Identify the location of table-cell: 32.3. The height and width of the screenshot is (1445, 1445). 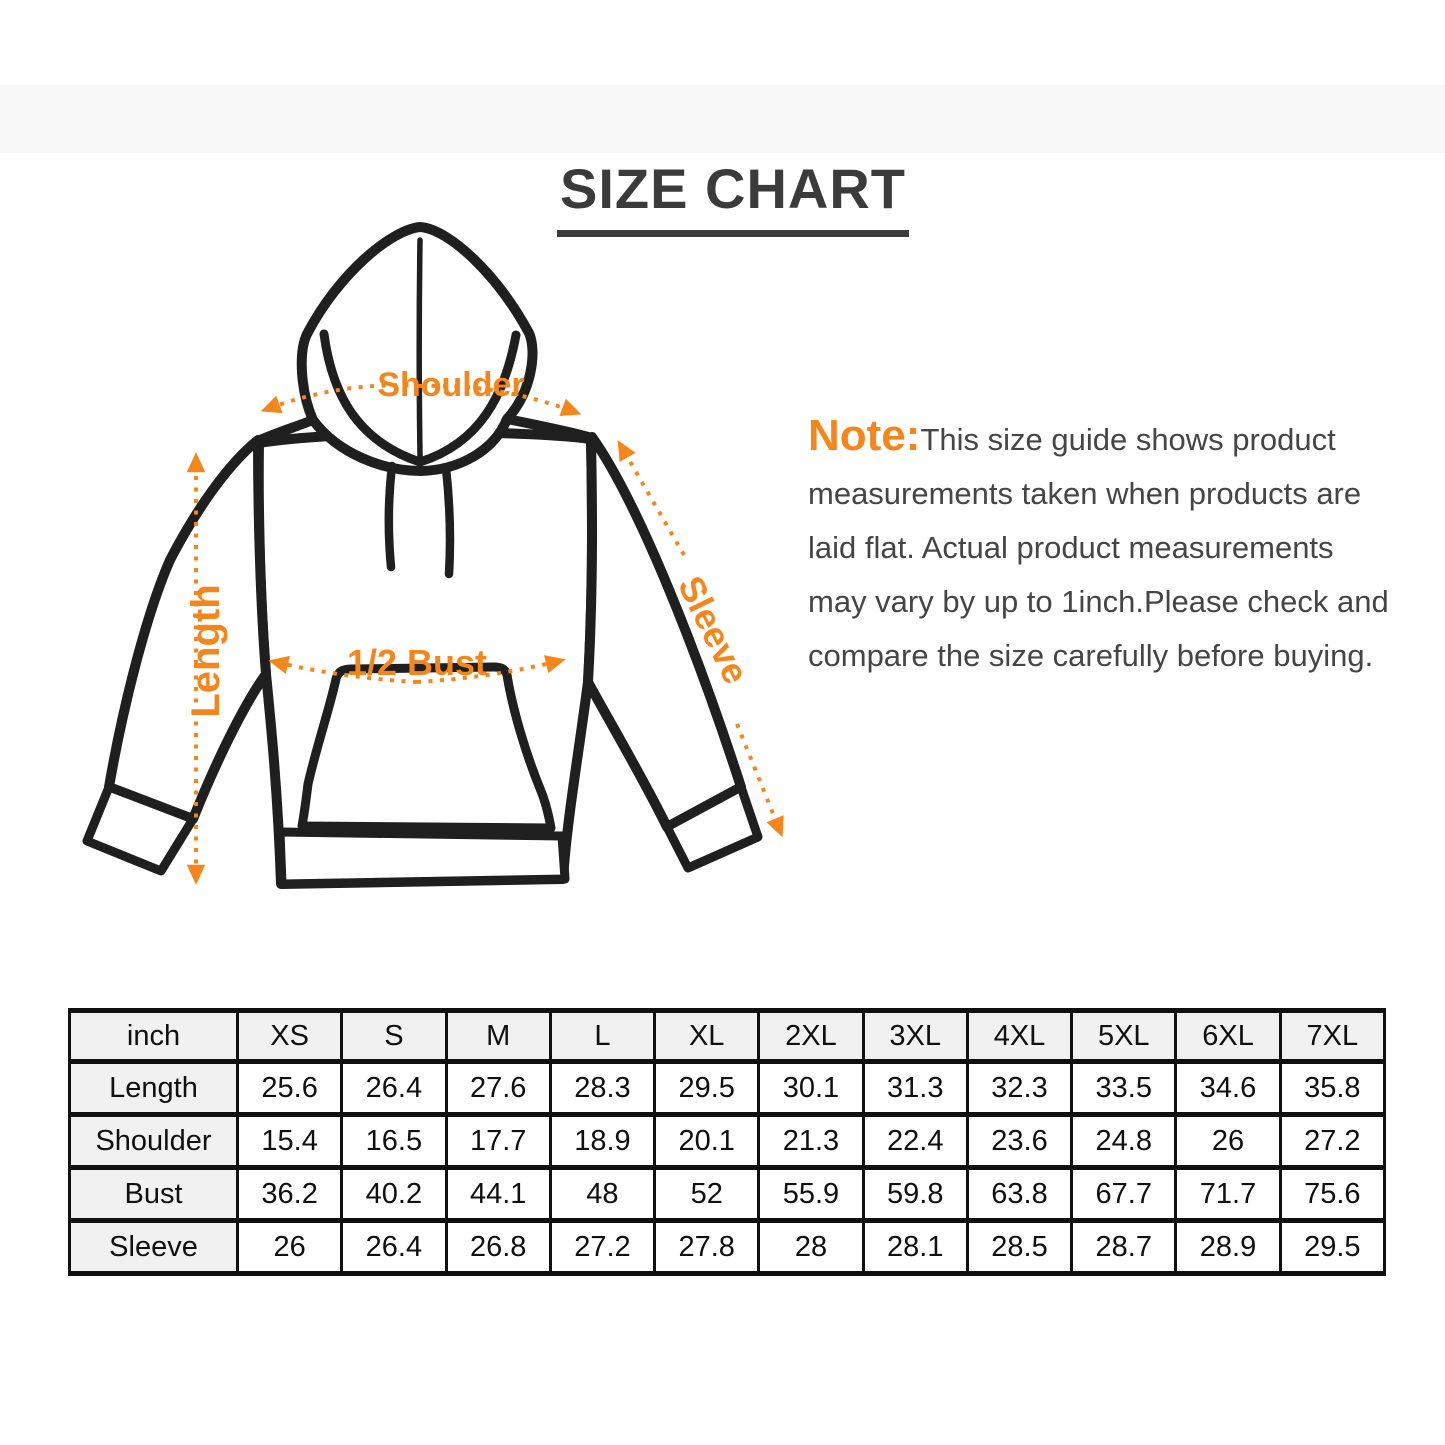
(1019, 1088).